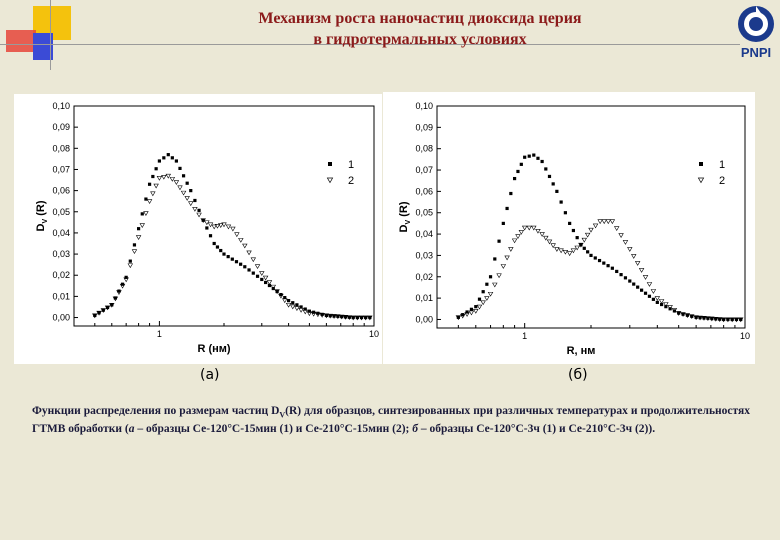  I want to click on y-axis-label: DV (R), so click(405, 216).